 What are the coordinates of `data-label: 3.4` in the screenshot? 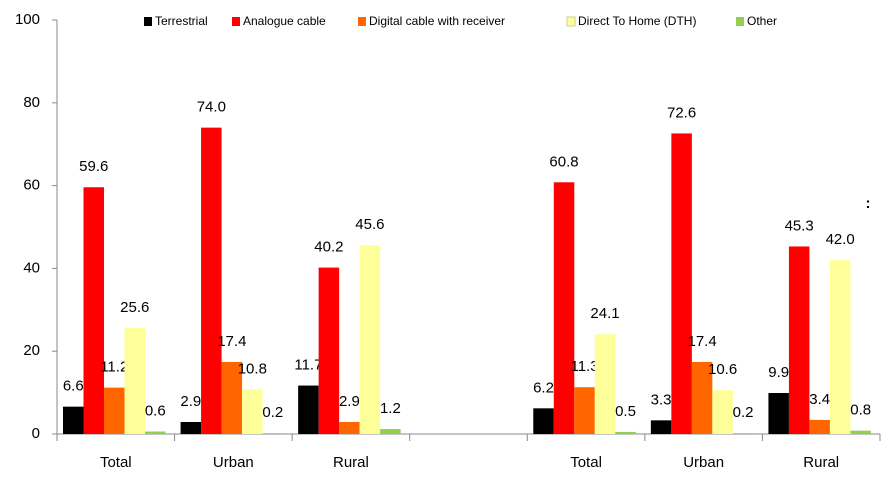 It's located at (819, 399).